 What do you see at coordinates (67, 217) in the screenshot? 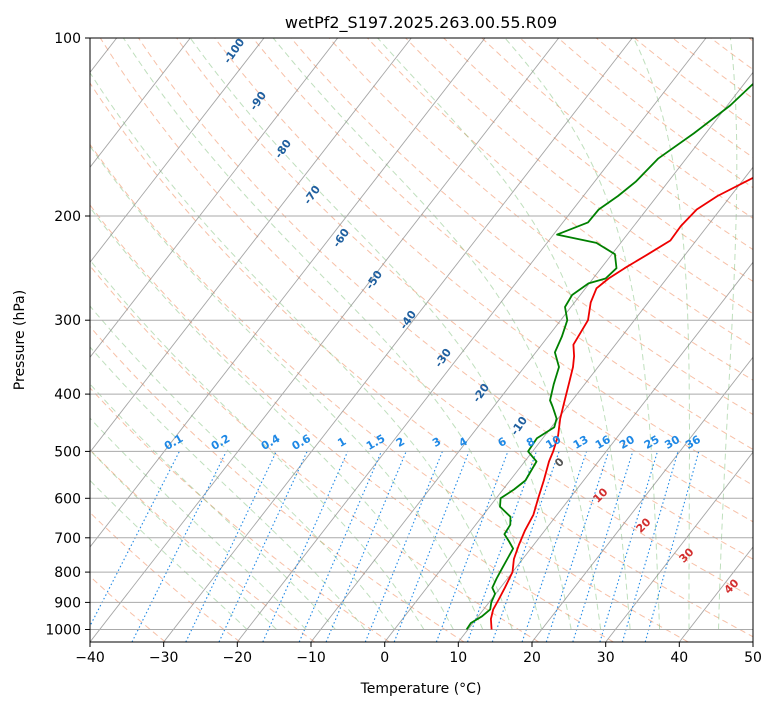
I see `y-tick-label: 200` at bounding box center [67, 217].